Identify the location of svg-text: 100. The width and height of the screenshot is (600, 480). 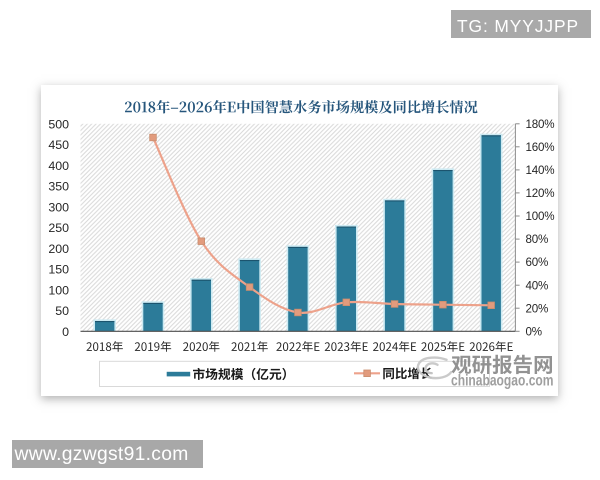
(58, 290).